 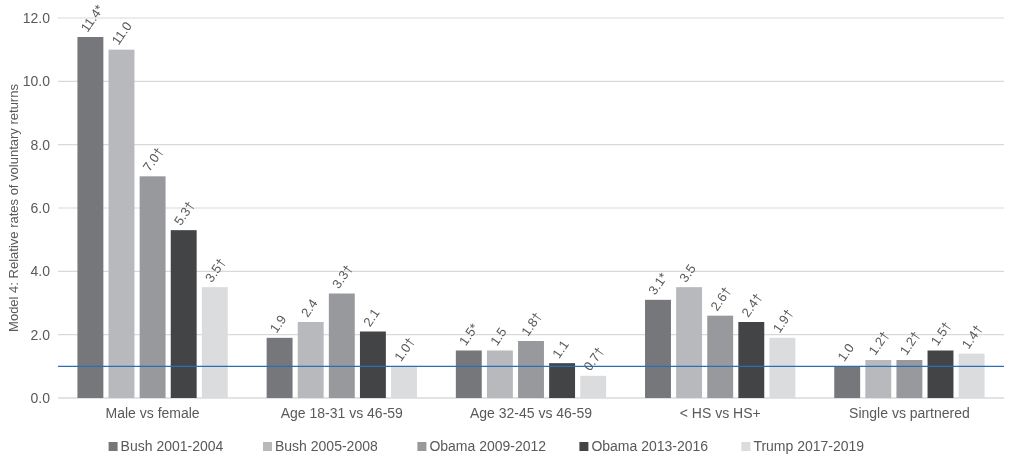 I want to click on x-tick-label: Male vs female, so click(x=152, y=413).